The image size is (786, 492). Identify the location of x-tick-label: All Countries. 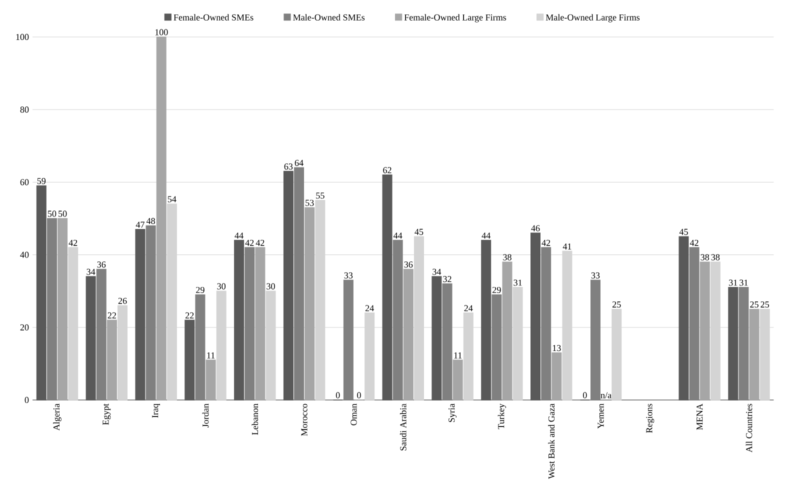
(749, 428).